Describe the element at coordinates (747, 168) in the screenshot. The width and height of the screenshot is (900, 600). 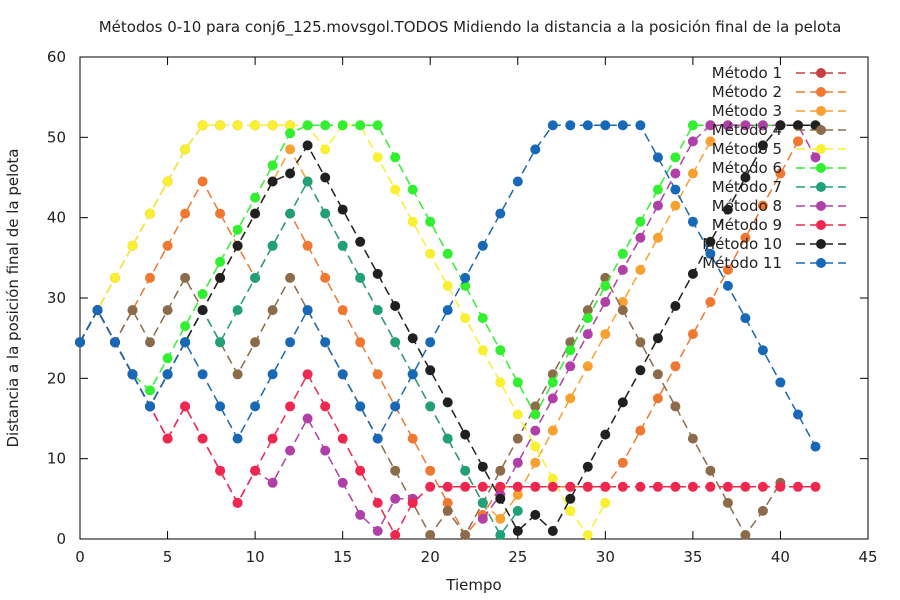
I see `legend-label: Método 6` at that location.